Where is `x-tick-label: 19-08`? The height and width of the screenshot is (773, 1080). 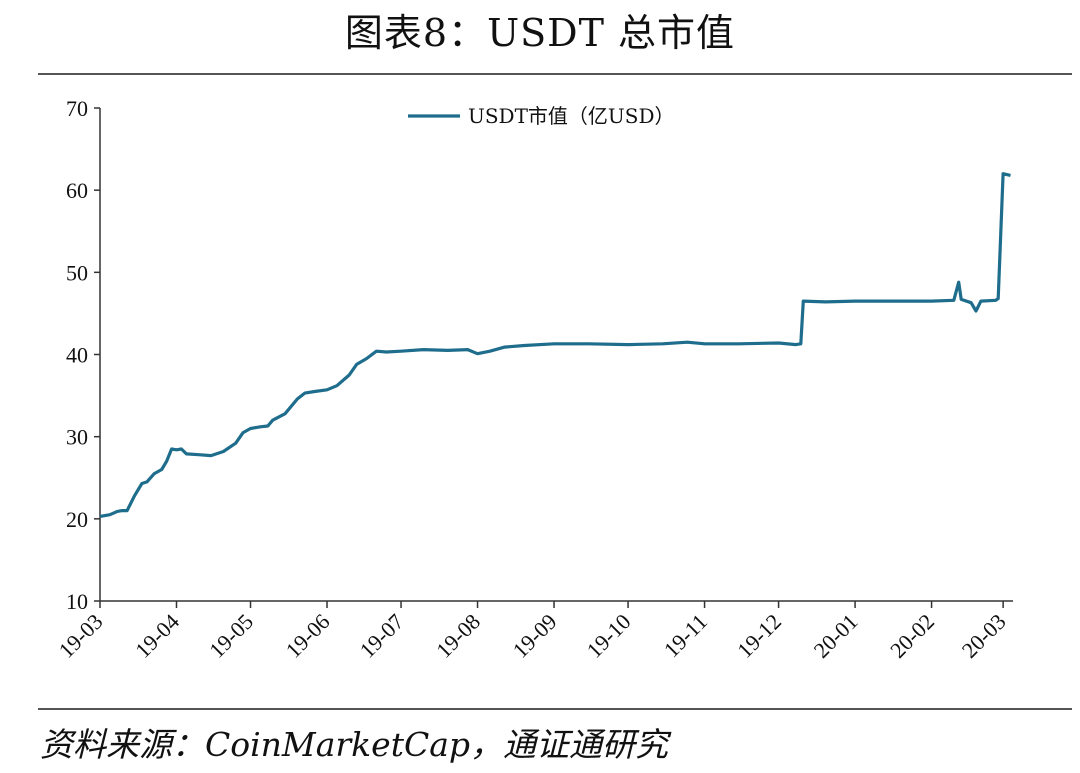
x-tick-label: 19-08 is located at coordinates (458, 636).